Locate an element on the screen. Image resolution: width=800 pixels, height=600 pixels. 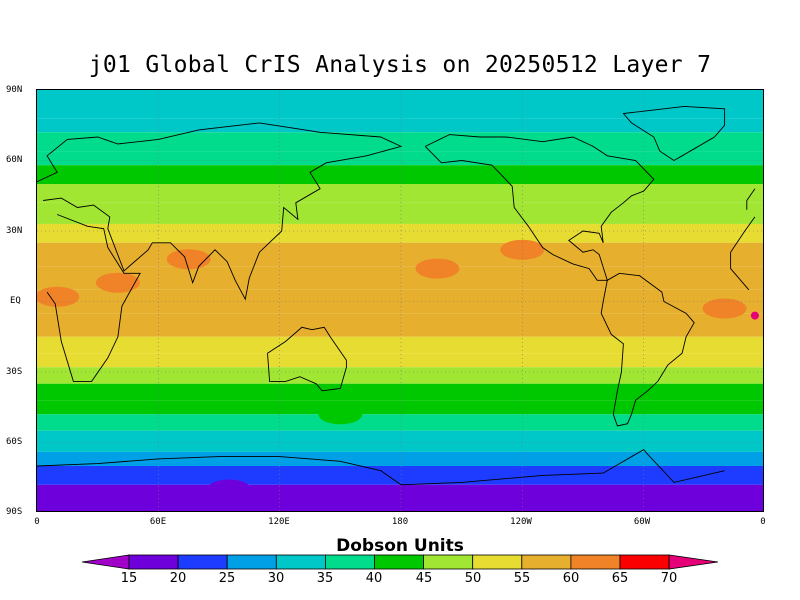
lon-label-180: 180 is located at coordinates (400, 522).